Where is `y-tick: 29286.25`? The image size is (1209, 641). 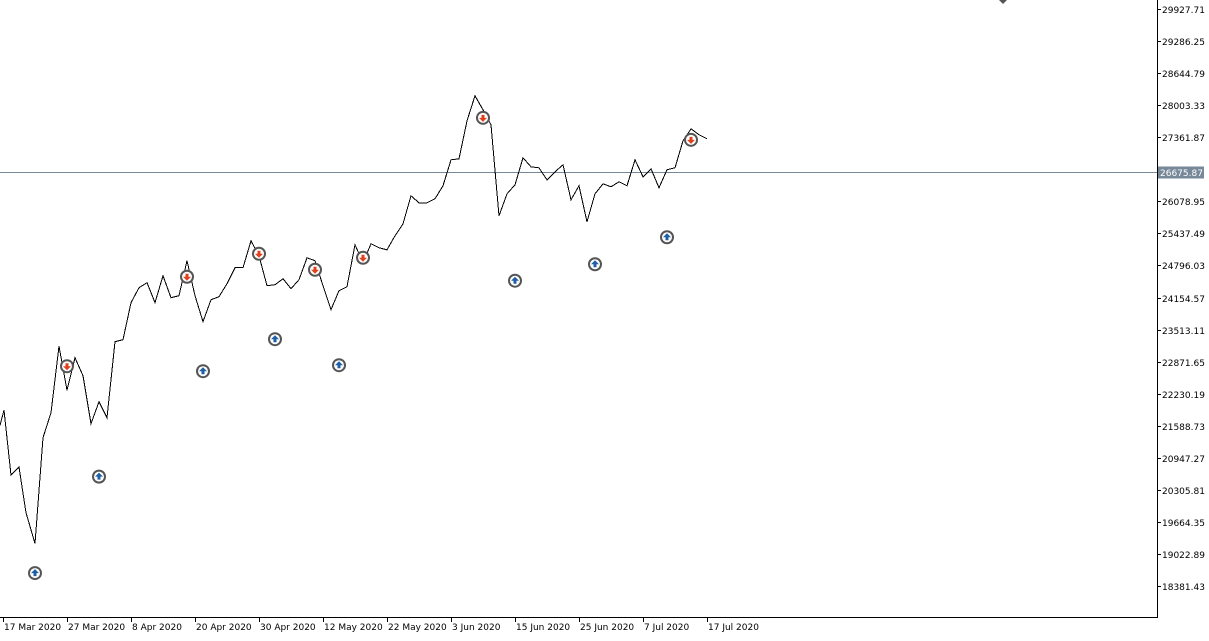
y-tick: 29286.25 is located at coordinates (1181, 43).